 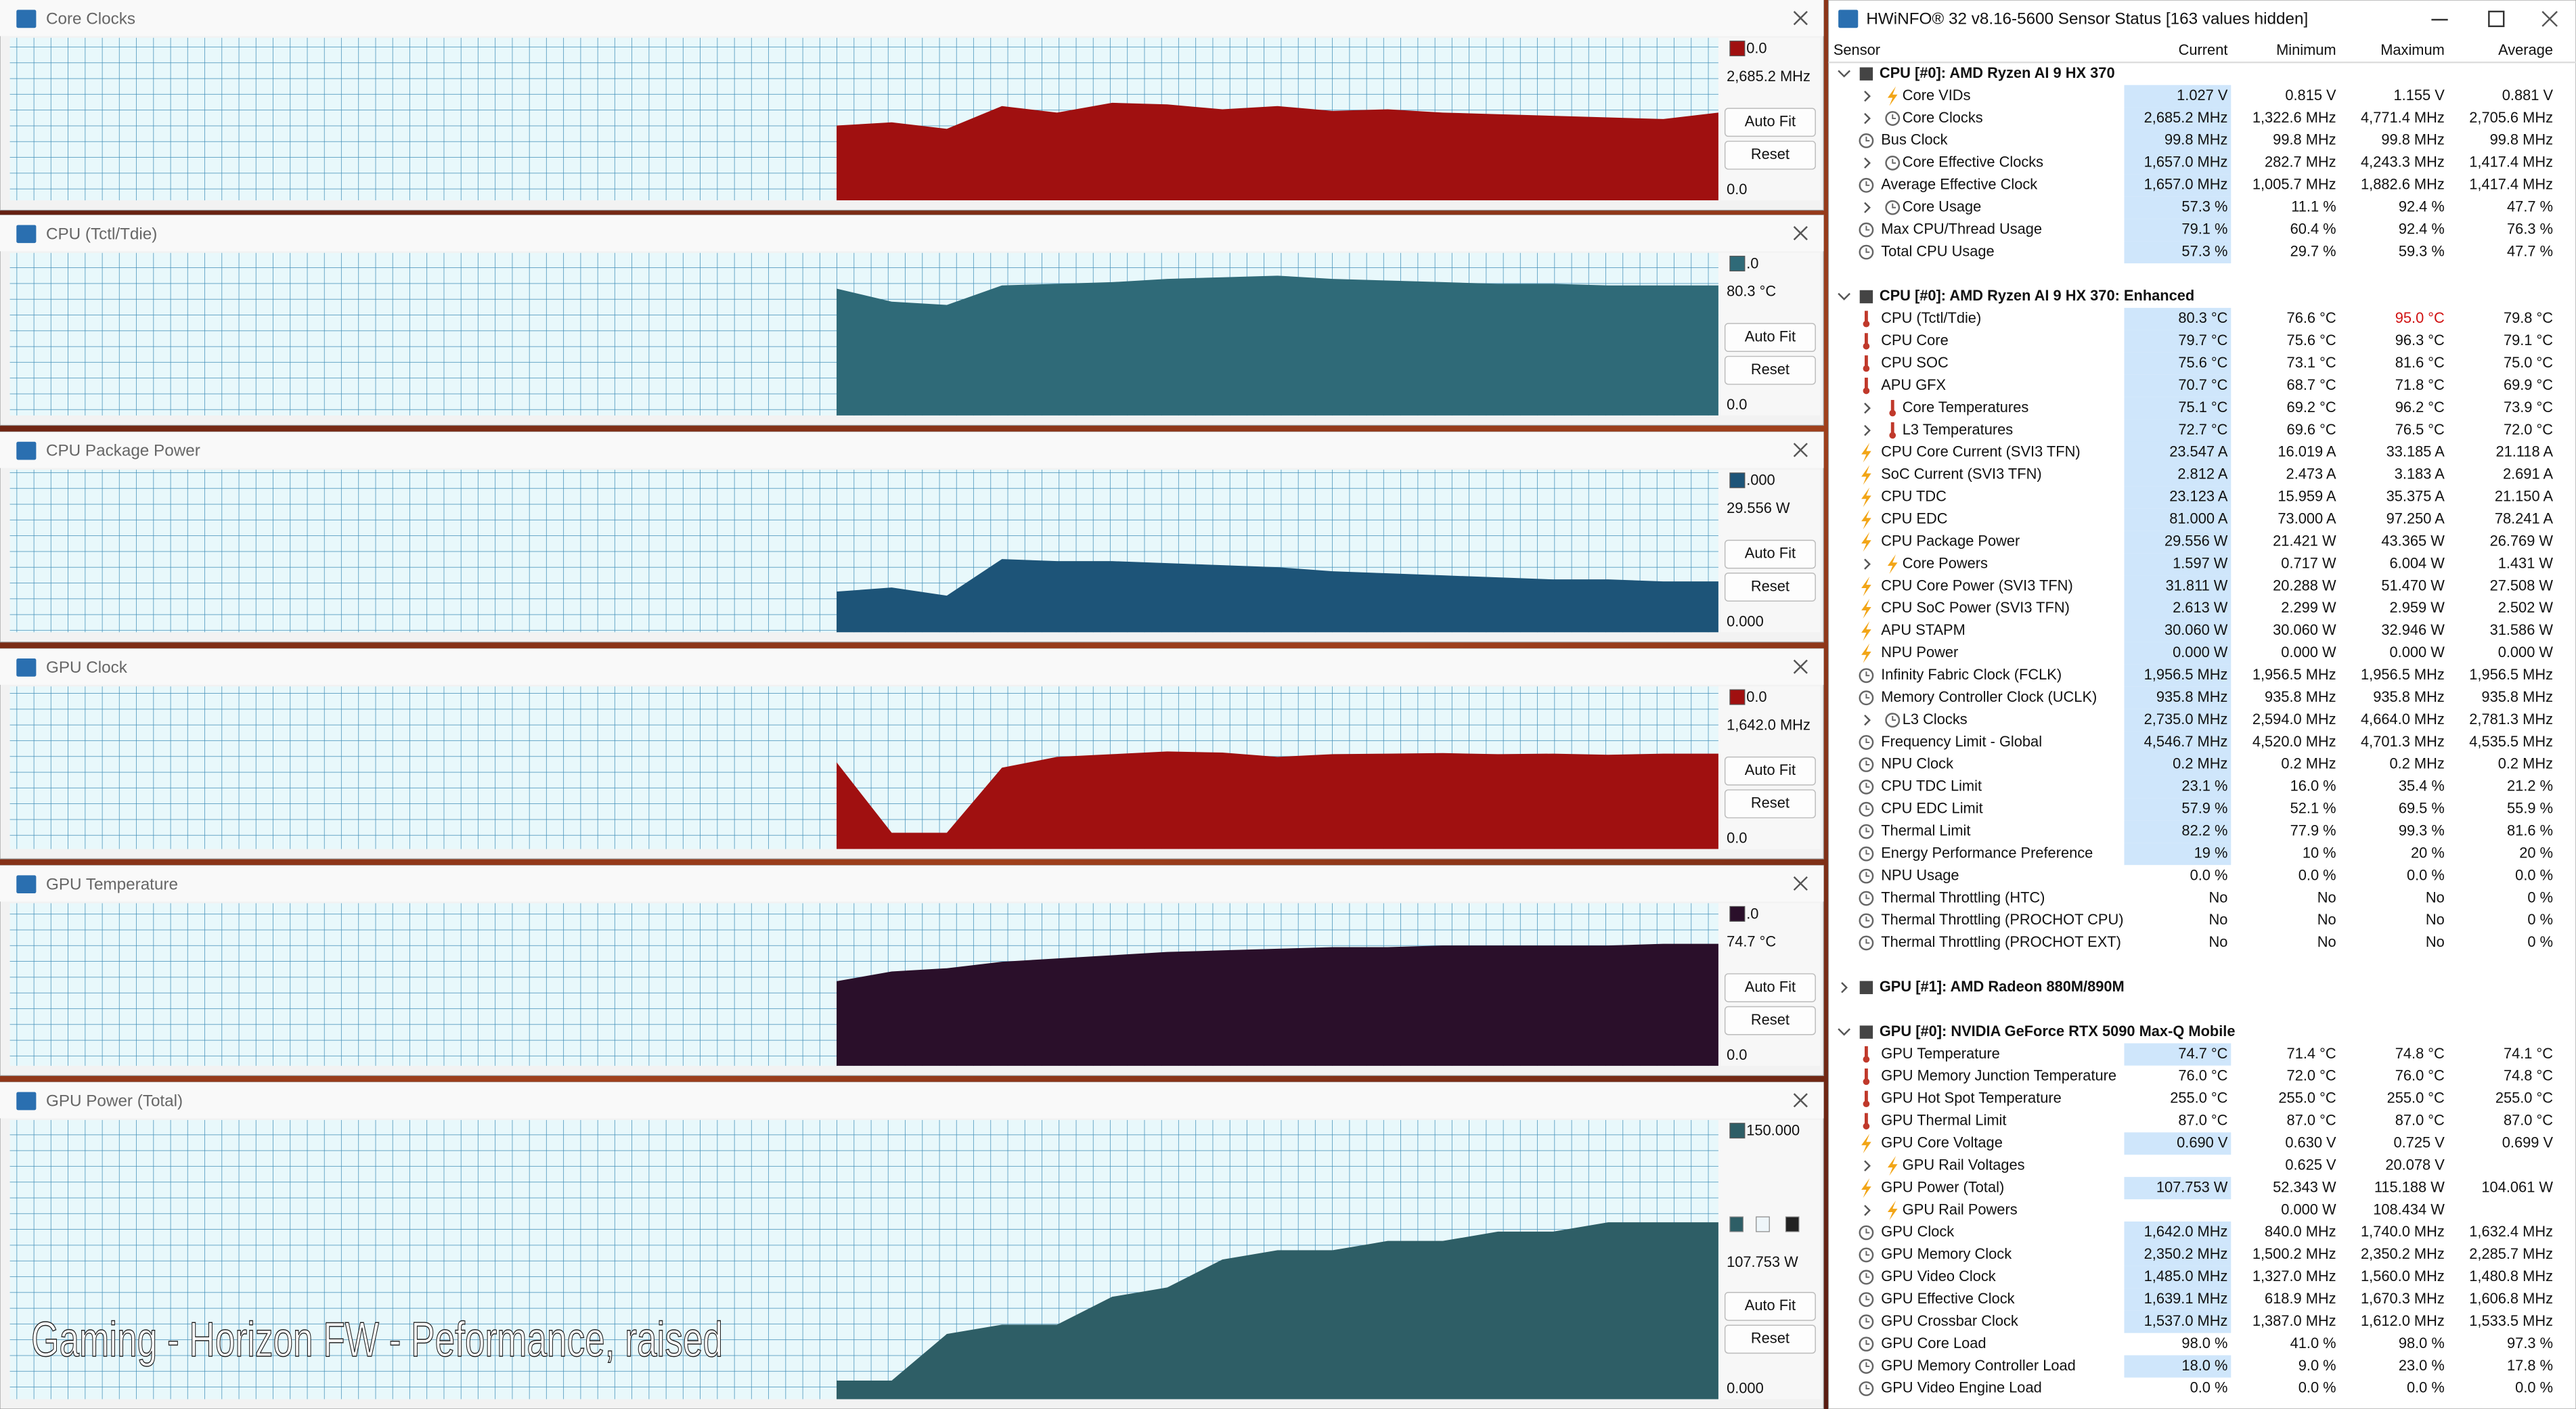 I want to click on sensor-value: 2,735.0 MHz, so click(x=2186, y=719).